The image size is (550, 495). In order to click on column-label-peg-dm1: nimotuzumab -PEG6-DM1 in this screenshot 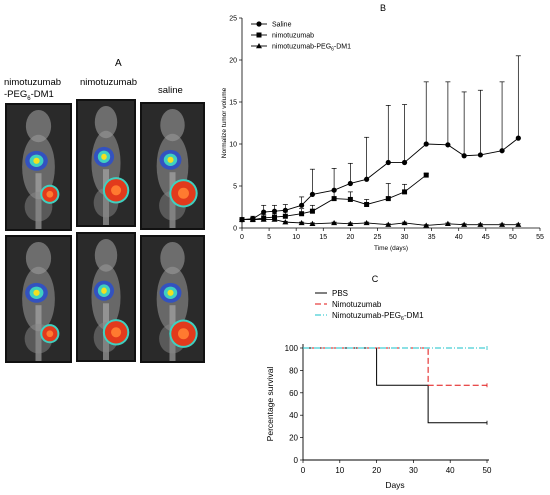, I will do `click(39, 91)`.